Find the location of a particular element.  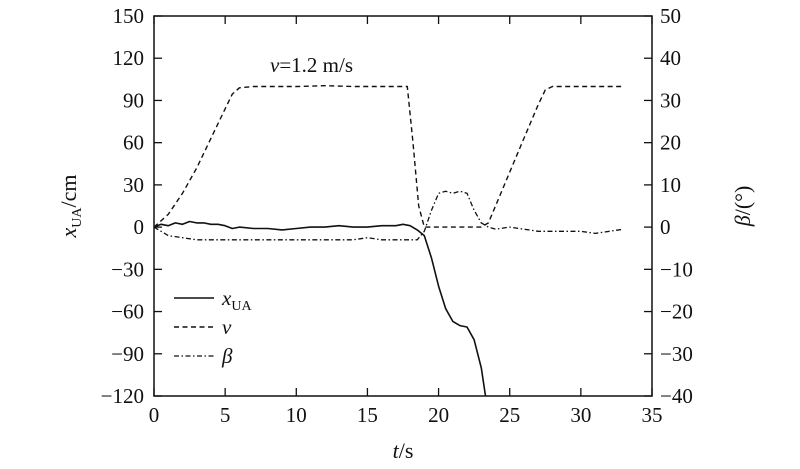

y-right-tick-label: −10 is located at coordinates (676, 269).